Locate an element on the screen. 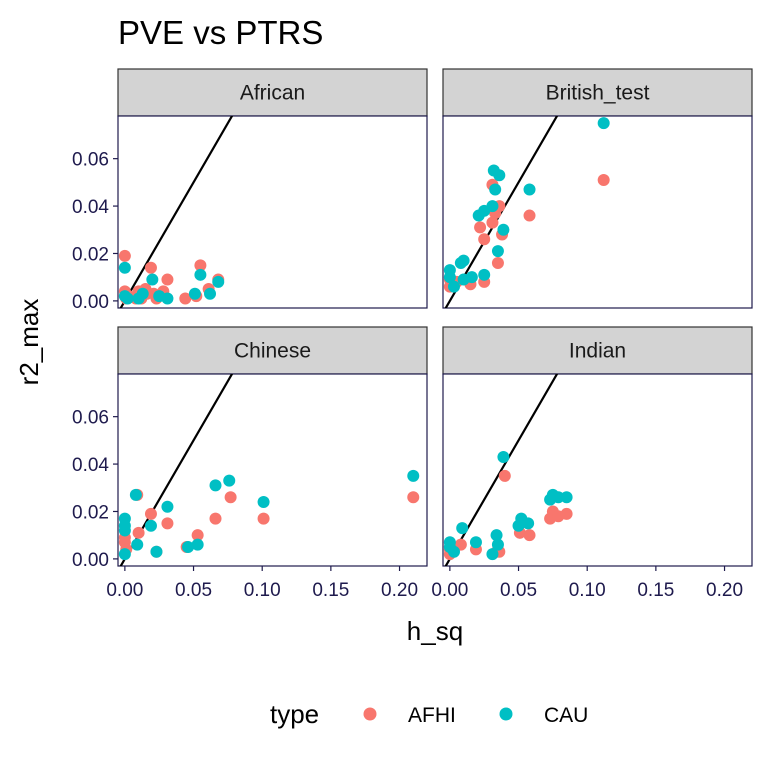 The image size is (768, 768). facet-label: British_test is located at coordinates (598, 93).